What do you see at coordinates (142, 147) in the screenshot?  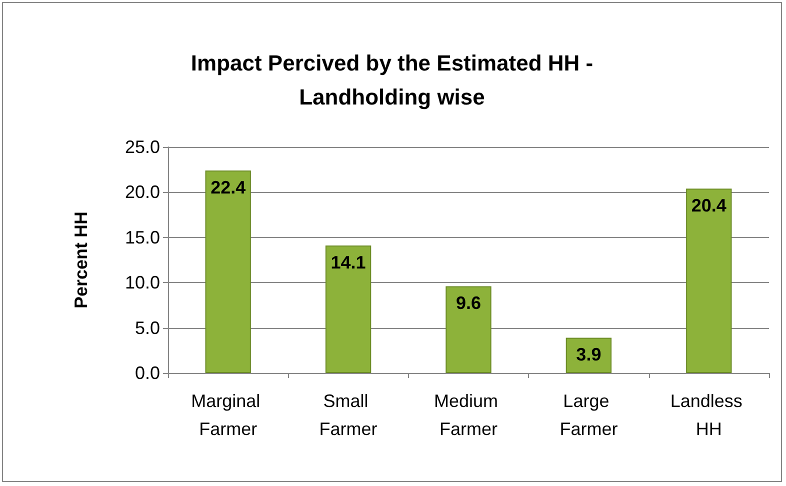 I see `y-tick-label: 25.0` at bounding box center [142, 147].